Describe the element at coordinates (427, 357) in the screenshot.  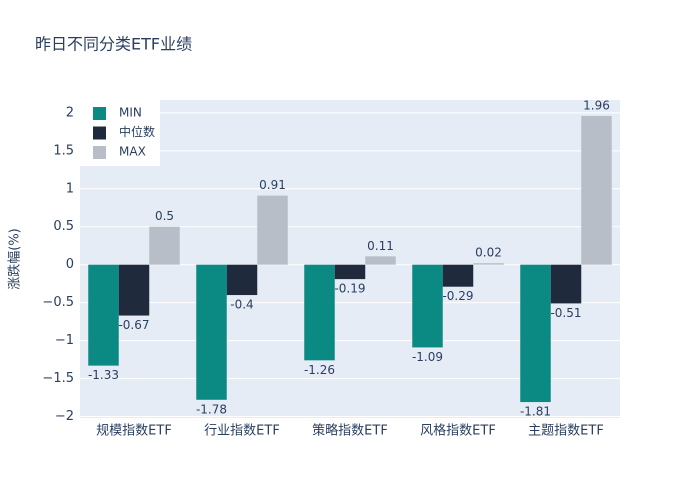
I see `value-label: -1.09` at that location.